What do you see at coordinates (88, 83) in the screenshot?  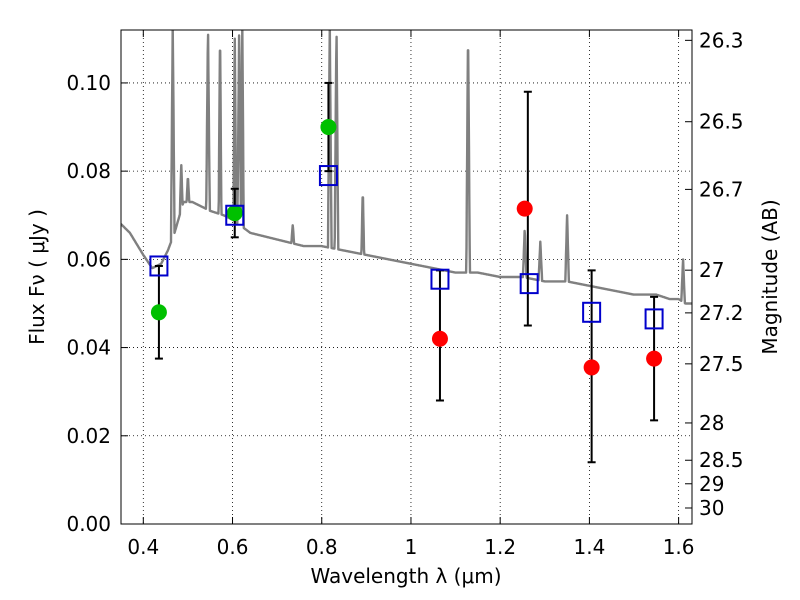 I see `y-tick-label: 0.10` at bounding box center [88, 83].